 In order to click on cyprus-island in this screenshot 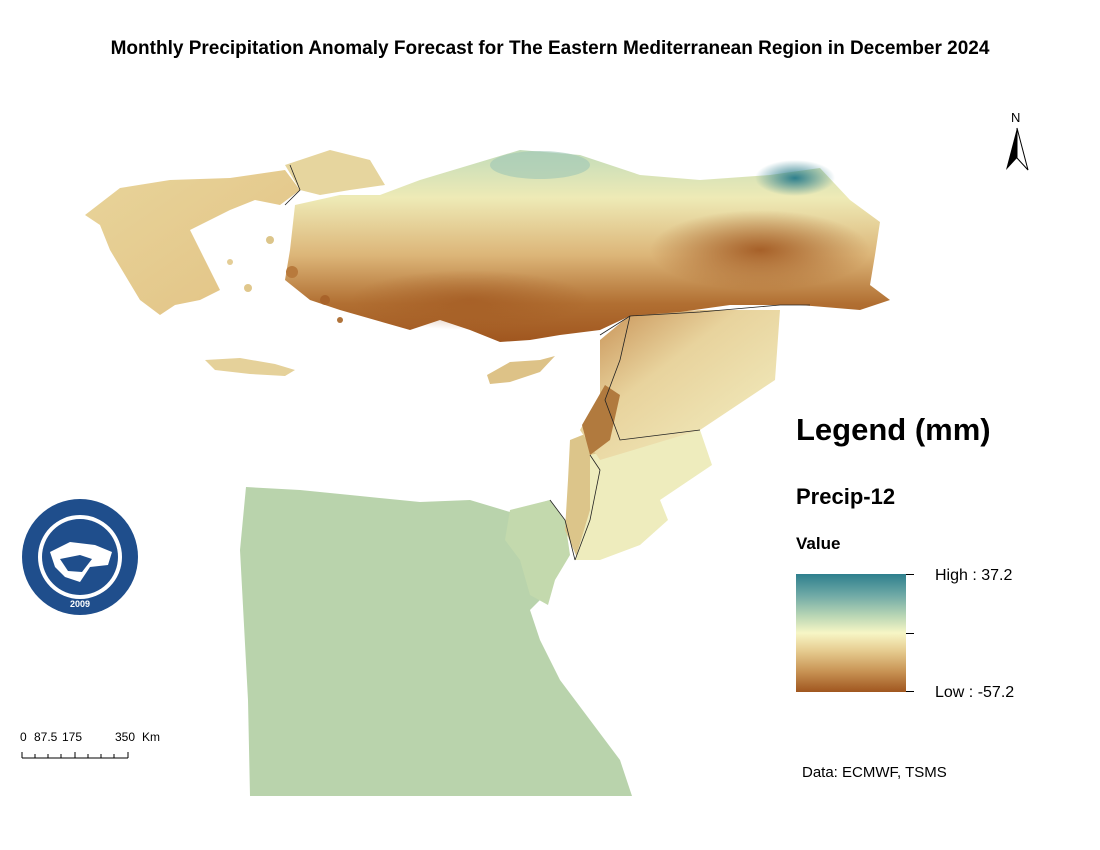, I will do `click(521, 370)`.